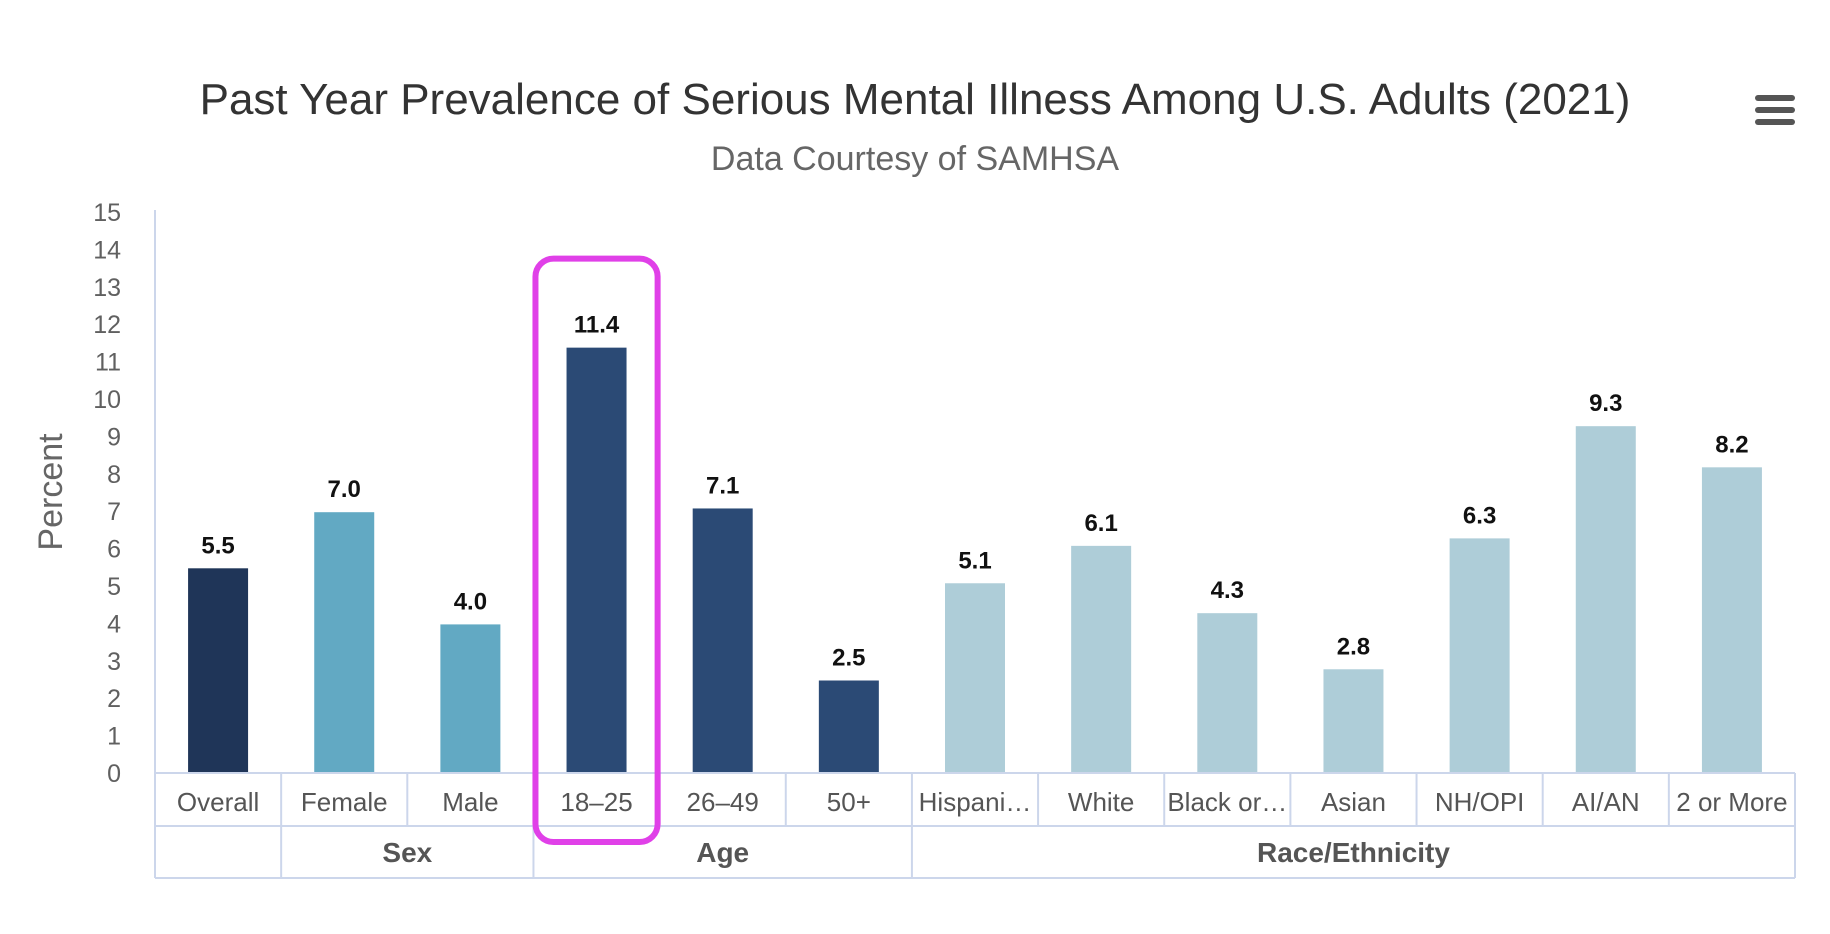 Image resolution: width=1830 pixels, height=934 pixels. What do you see at coordinates (218, 802) in the screenshot?
I see `x-tick-label: Overall` at bounding box center [218, 802].